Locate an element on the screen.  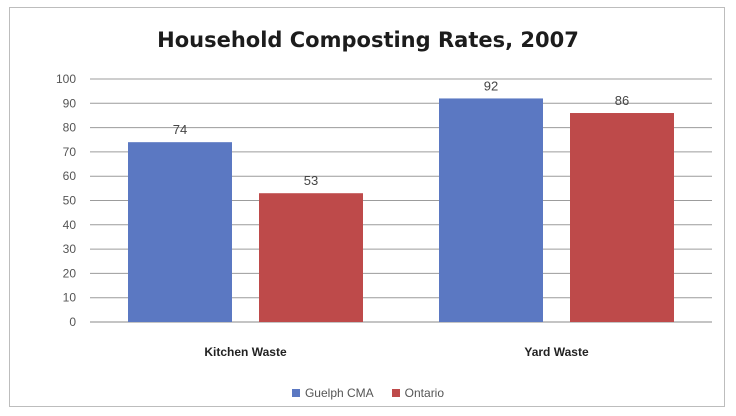
chart-title: Household Composting Rates, 2007 is located at coordinates (368, 40).